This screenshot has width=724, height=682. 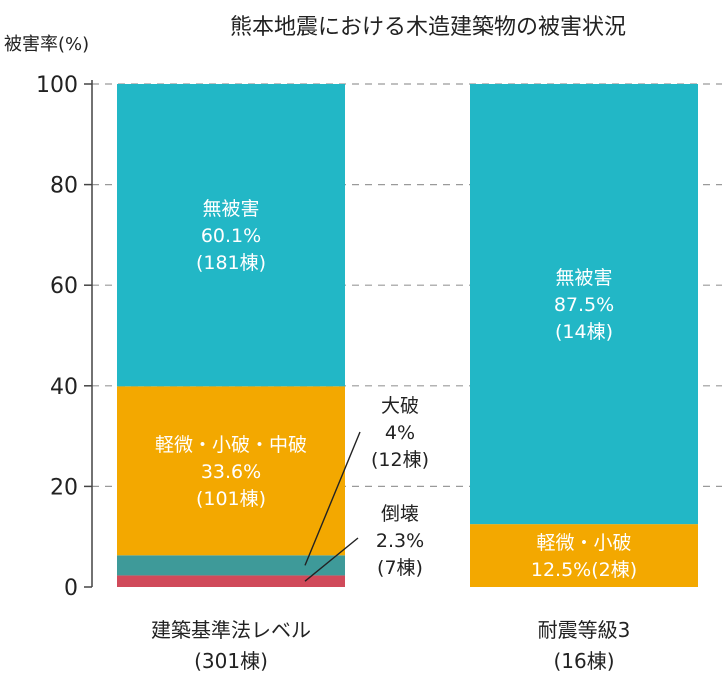 I want to click on label-1-none-1: 87.5%, so click(x=584, y=305).